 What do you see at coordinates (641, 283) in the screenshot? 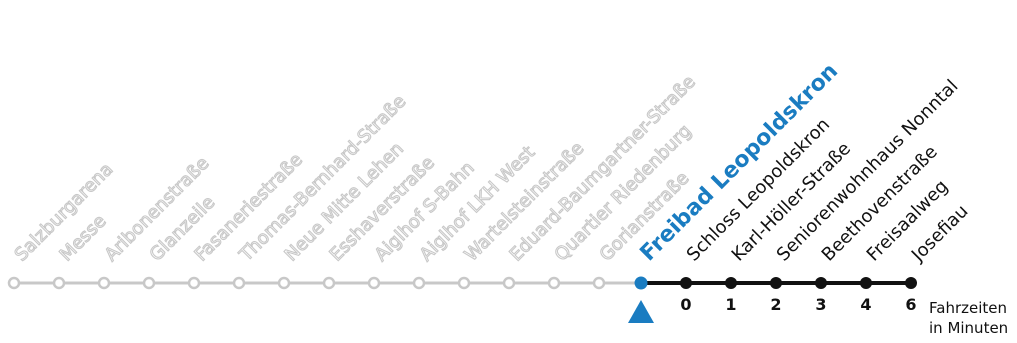
I see `current-stop-dot` at bounding box center [641, 283].